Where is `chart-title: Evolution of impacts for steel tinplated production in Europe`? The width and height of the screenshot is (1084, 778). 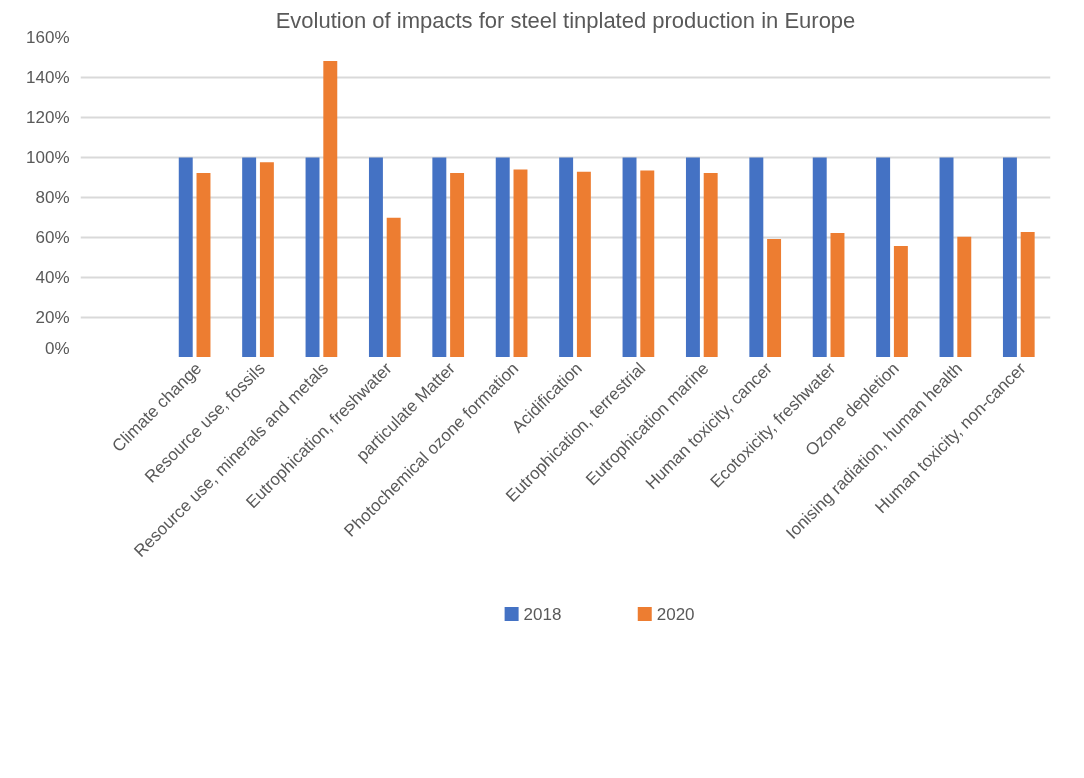 chart-title: Evolution of impacts for steel tinplated production in Europe is located at coordinates (565, 20).